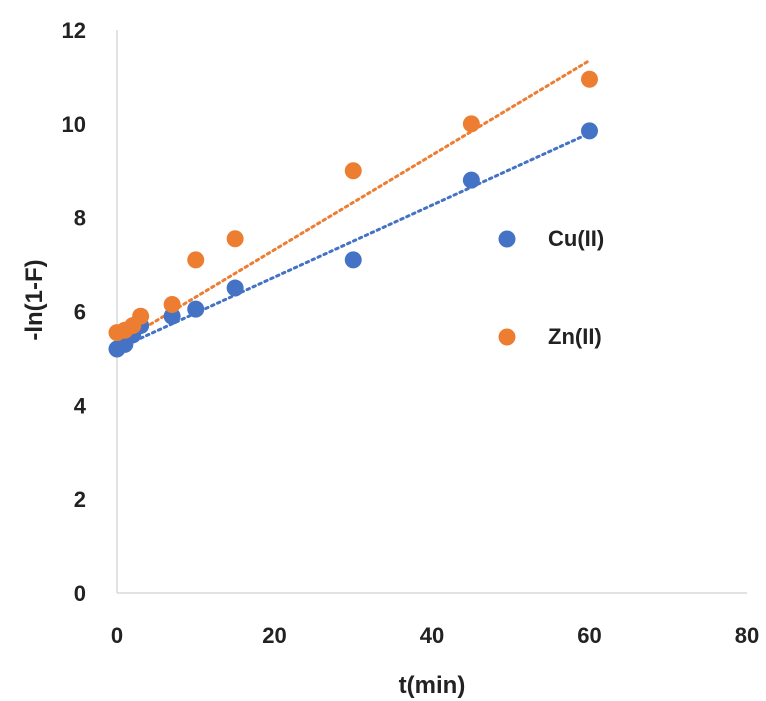 Image resolution: width=766 pixels, height=701 pixels. Describe the element at coordinates (551, 287) in the screenshot. I see `legend: Cu(II) Zn(II)` at that location.